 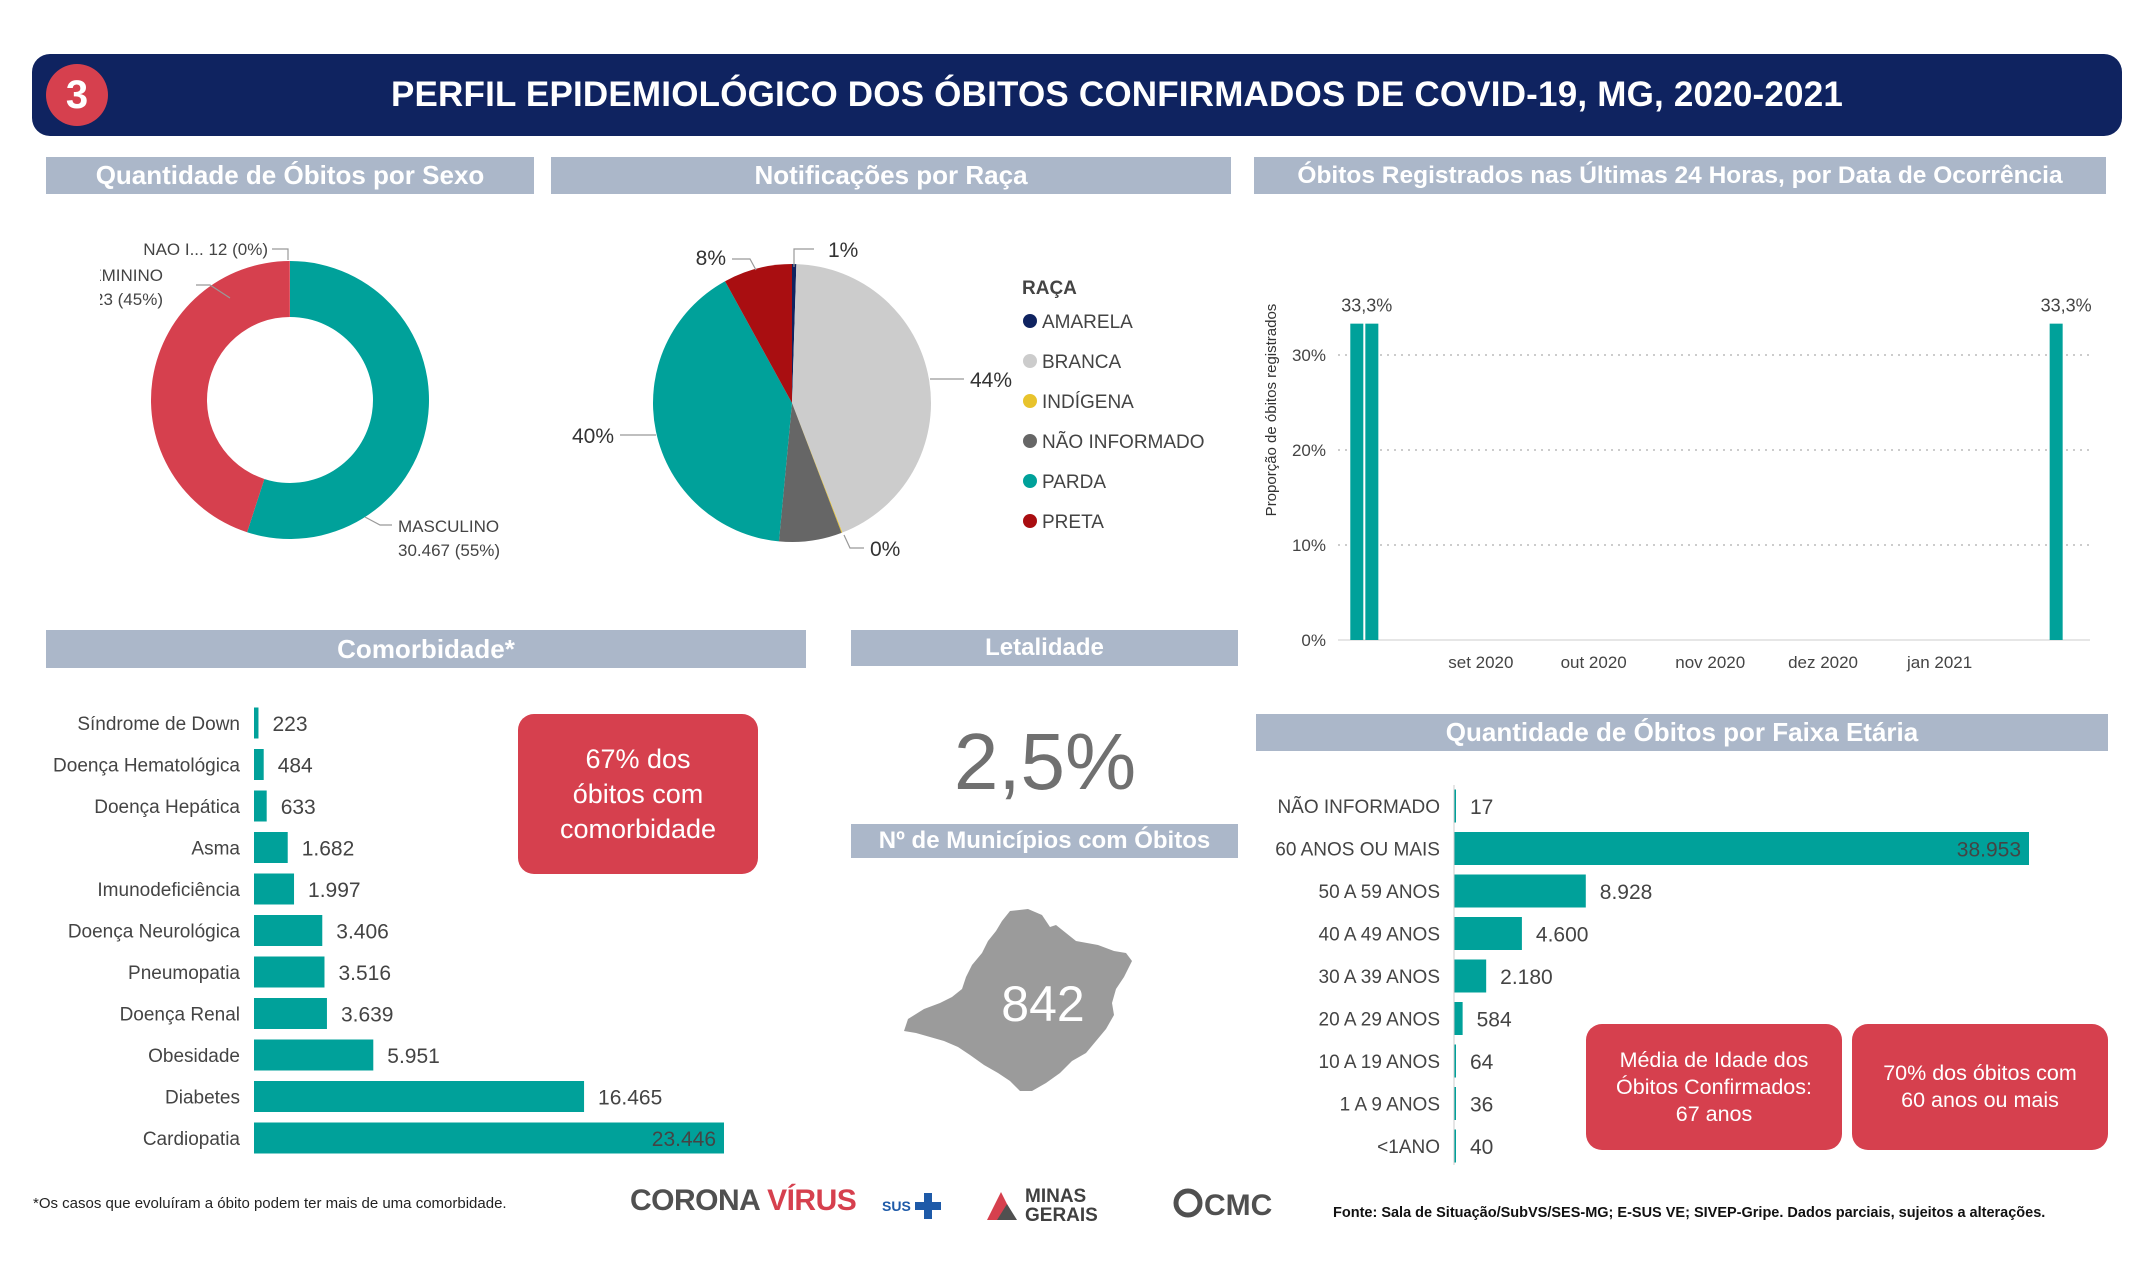 What do you see at coordinates (1390, 1105) in the screenshot?
I see `category-label: 1 A 9 ANOS` at bounding box center [1390, 1105].